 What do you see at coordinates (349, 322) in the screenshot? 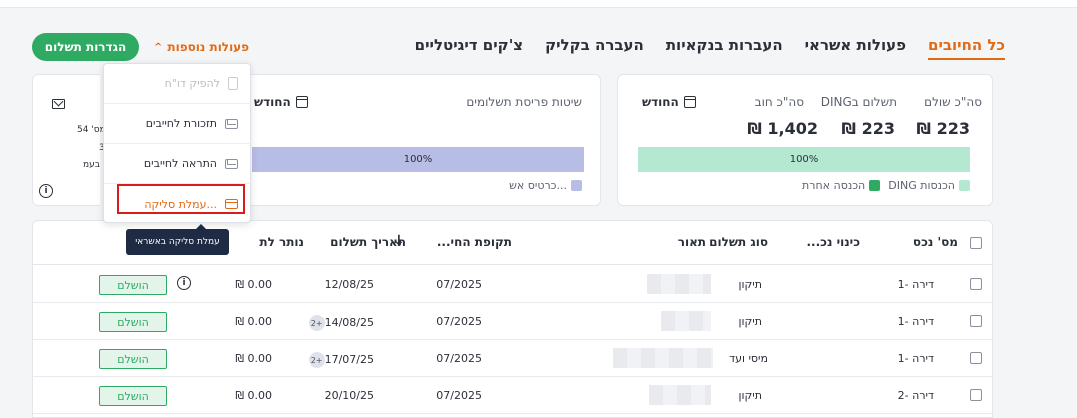
I see `payment-date-text: 14/08/25` at bounding box center [349, 322].